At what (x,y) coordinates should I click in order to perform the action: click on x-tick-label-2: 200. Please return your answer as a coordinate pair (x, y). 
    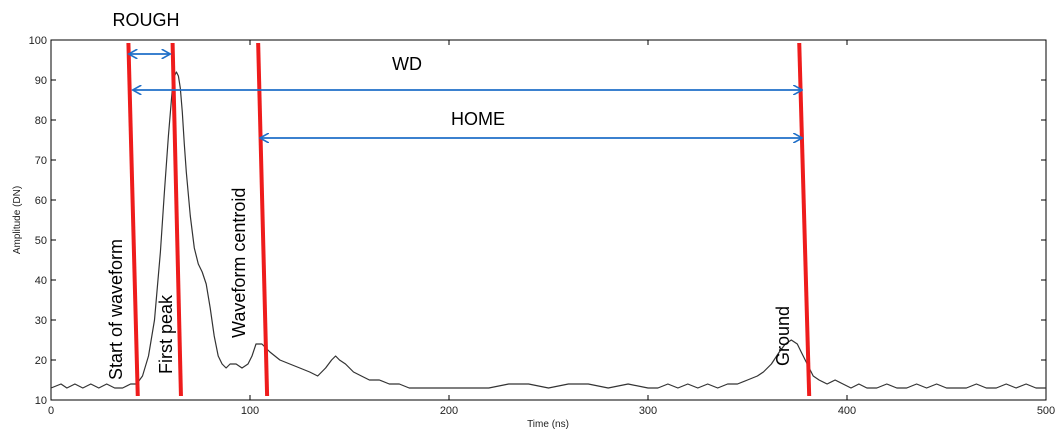
    Looking at the image, I should click on (449, 411).